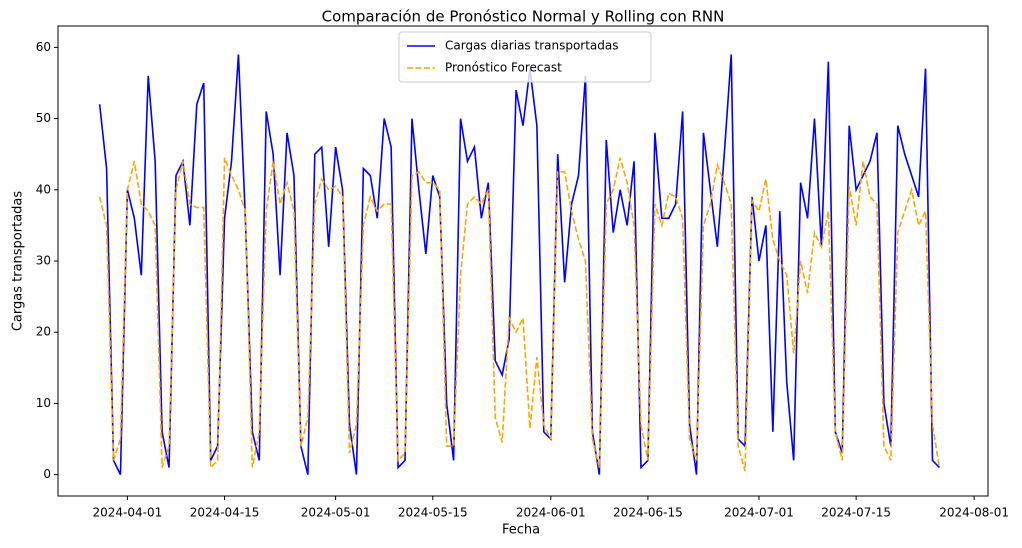 Image resolution: width=1022 pixels, height=548 pixels. Describe the element at coordinates (47, 474) in the screenshot. I see `y-tick-label: 0` at that location.